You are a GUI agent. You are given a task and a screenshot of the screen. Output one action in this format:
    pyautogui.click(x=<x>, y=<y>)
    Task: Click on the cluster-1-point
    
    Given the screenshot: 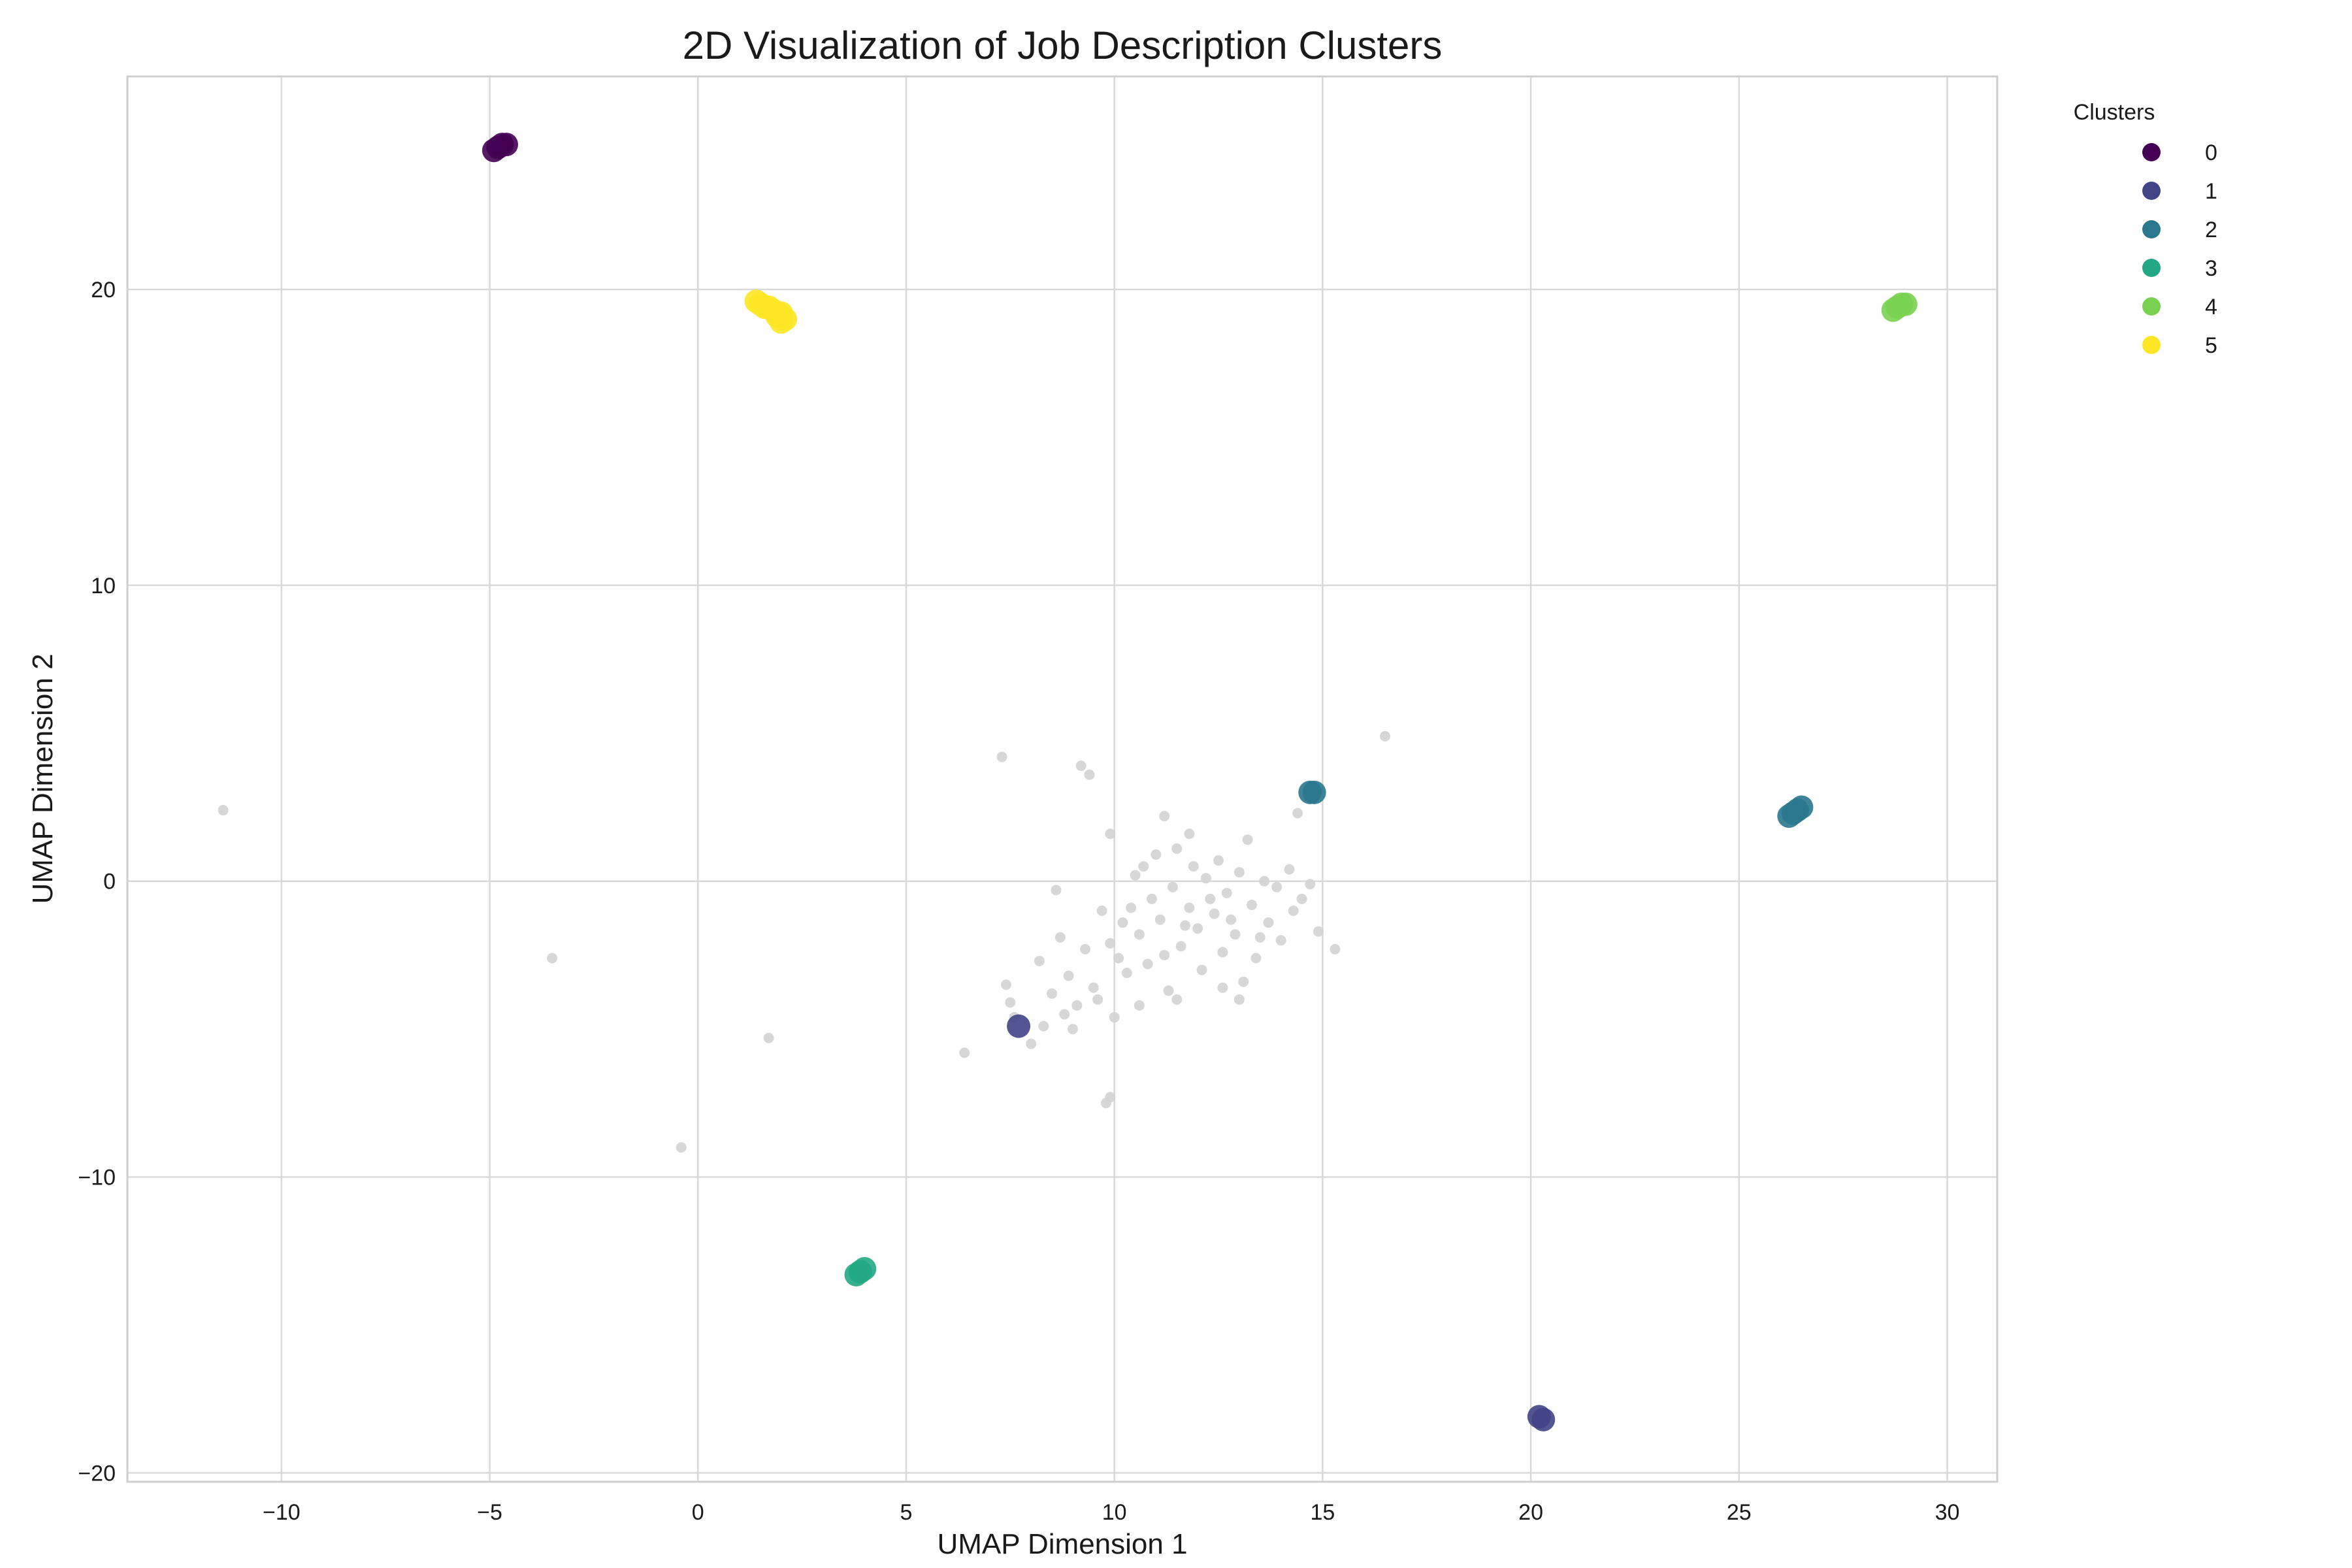 What is the action you would take?
    pyautogui.click(x=1019, y=1026)
    